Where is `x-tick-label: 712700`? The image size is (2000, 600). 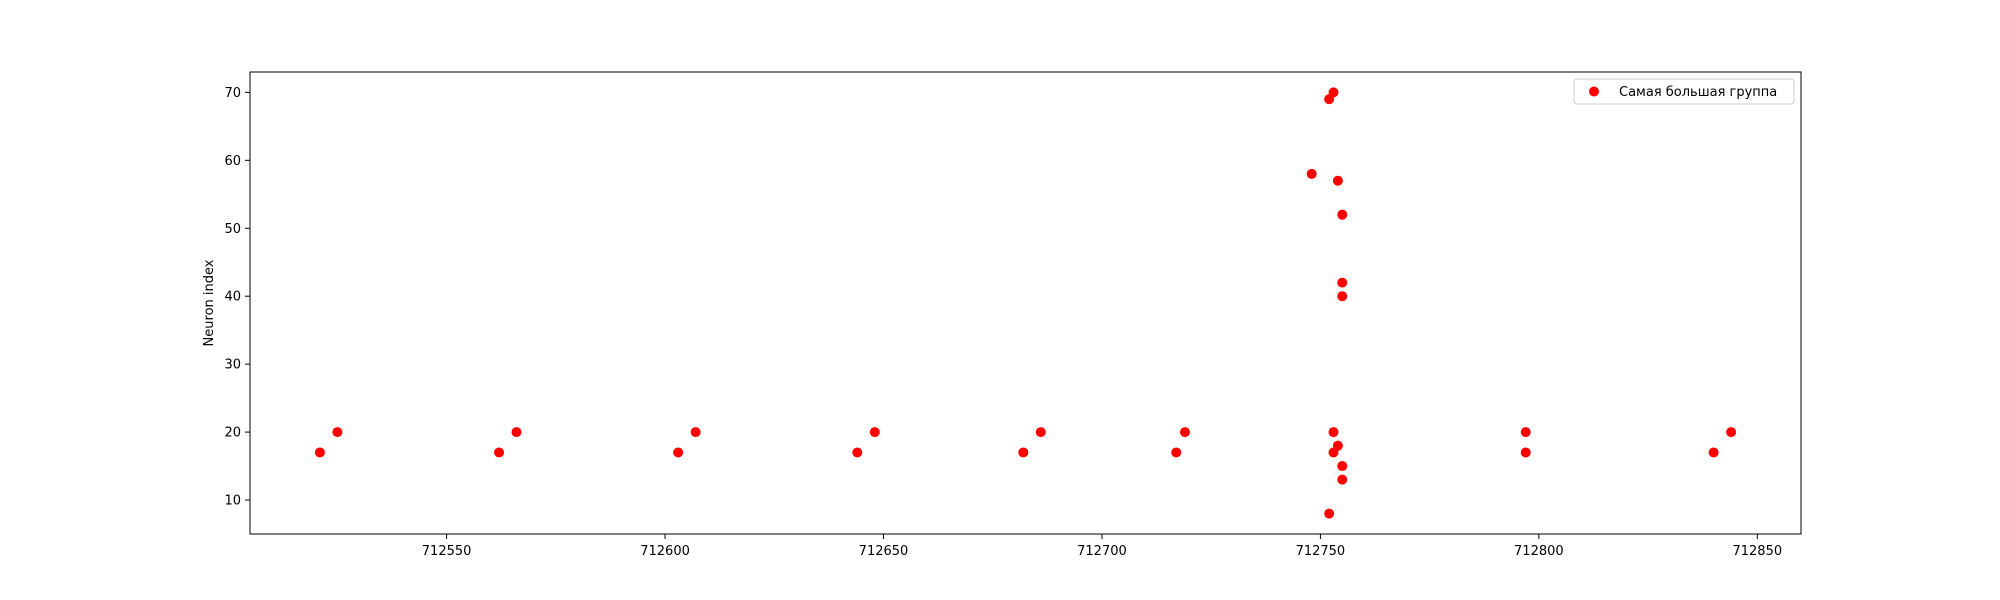 x-tick-label: 712700 is located at coordinates (1102, 551).